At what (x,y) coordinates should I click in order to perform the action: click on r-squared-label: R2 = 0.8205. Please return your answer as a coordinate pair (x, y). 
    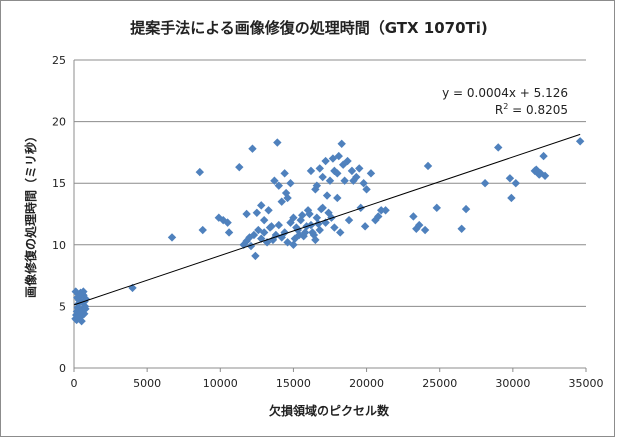
    Looking at the image, I should click on (531, 109).